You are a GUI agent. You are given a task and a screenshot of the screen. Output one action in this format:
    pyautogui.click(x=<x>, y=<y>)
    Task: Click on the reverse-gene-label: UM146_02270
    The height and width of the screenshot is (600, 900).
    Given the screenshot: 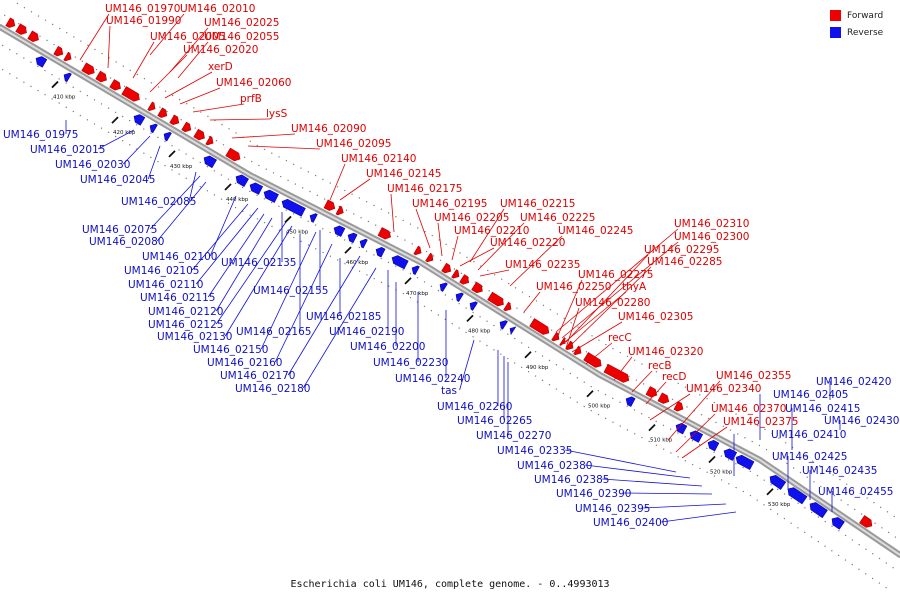 What is the action you would take?
    pyautogui.click(x=513, y=436)
    